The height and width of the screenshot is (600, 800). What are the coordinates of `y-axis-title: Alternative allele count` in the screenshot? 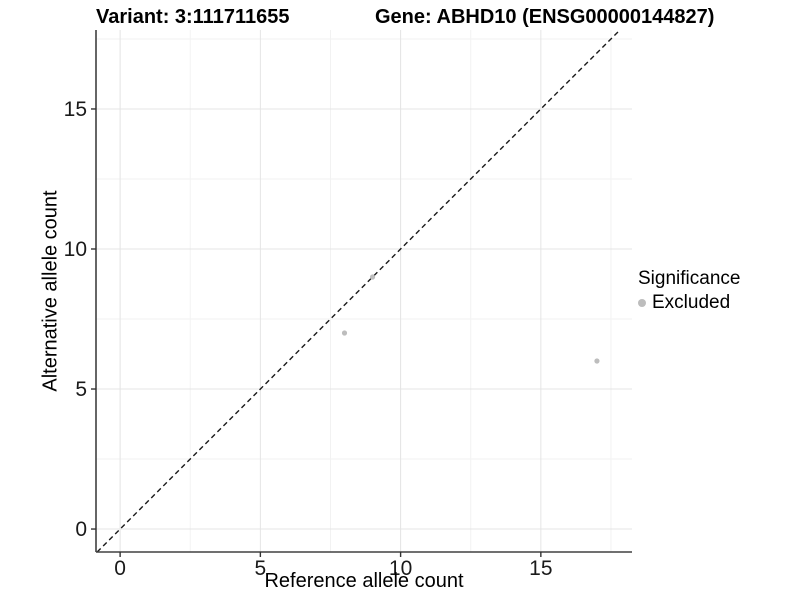 It's located at (50, 291).